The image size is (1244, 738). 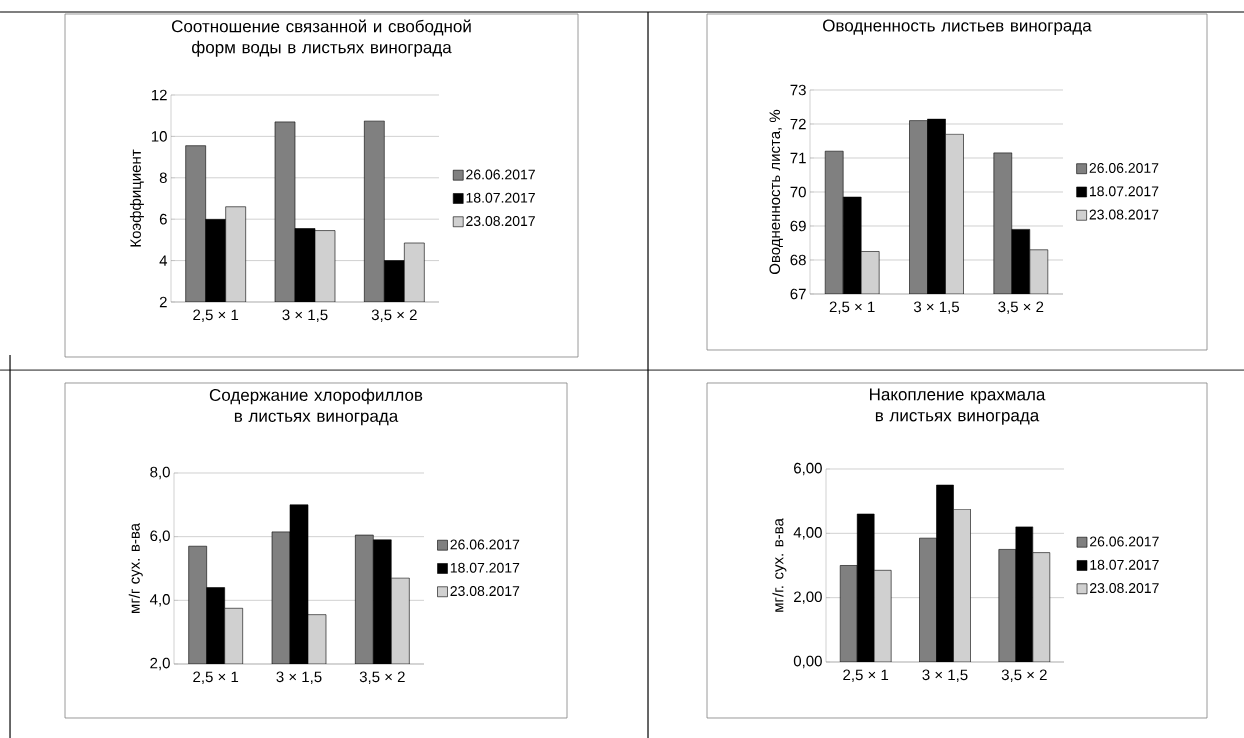 I want to click on y-tick-label: 12, so click(x=159, y=95).